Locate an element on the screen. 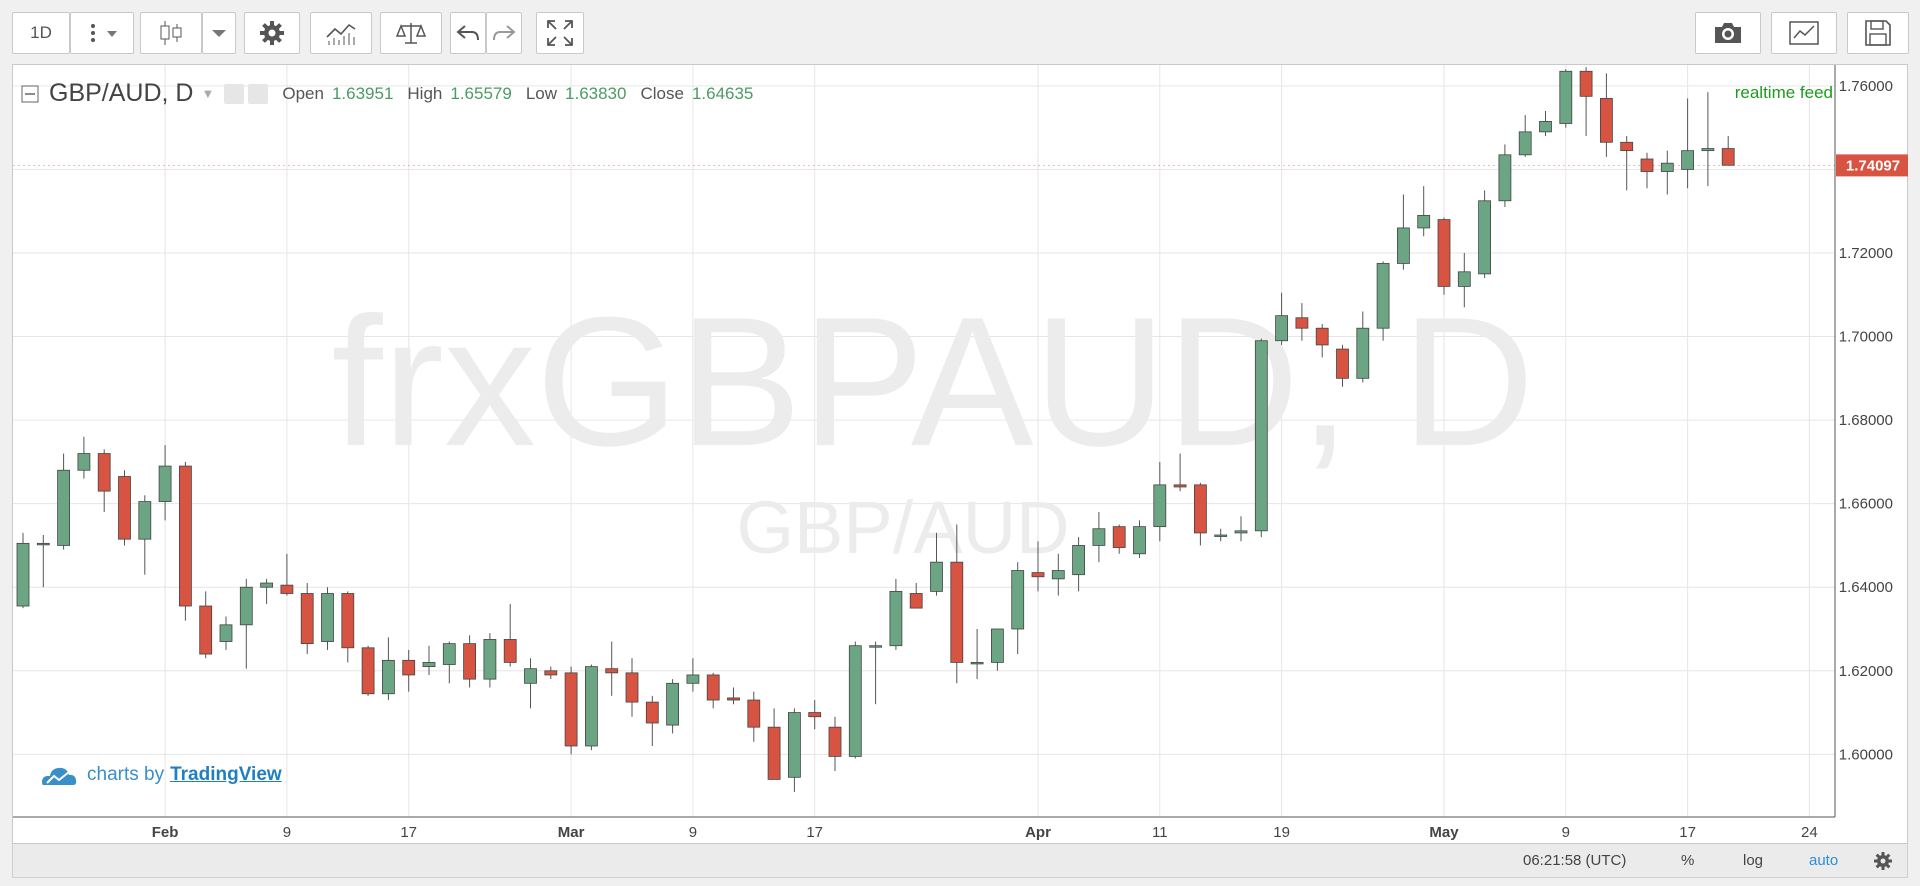 Image resolution: width=1920 pixels, height=886 pixels. indicators-button is located at coordinates (341, 33).